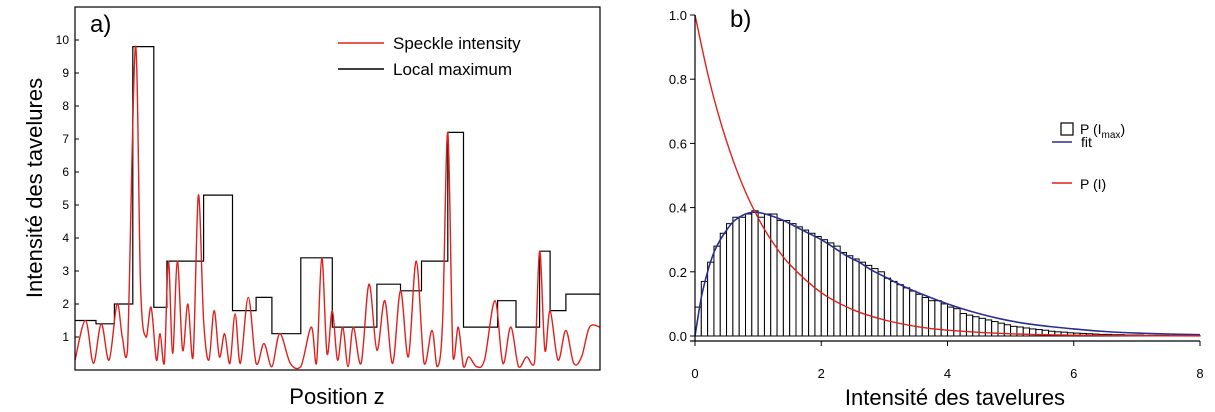  What do you see at coordinates (65, 337) in the screenshot?
I see `y-tick-label: 1` at bounding box center [65, 337].